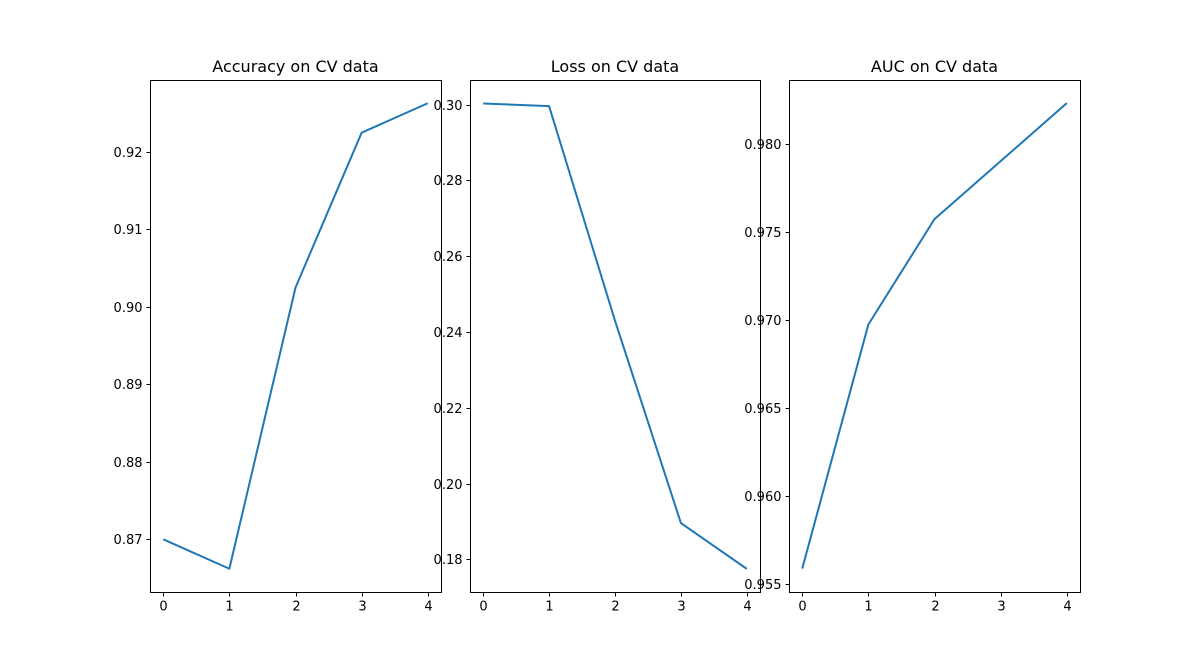 The height and width of the screenshot is (666, 1200). I want to click on y-tick-label: 0.28, so click(448, 181).